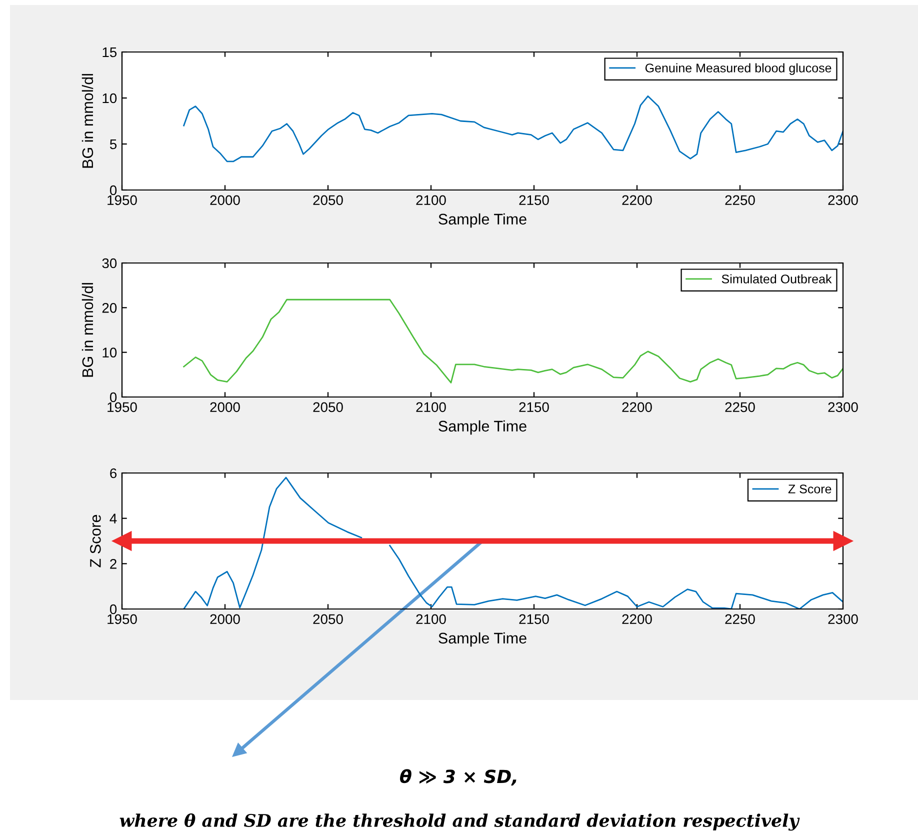 The image size is (918, 837). What do you see at coordinates (738, 69) in the screenshot?
I see `legend-label: Genuine Measured blood glucose` at bounding box center [738, 69].